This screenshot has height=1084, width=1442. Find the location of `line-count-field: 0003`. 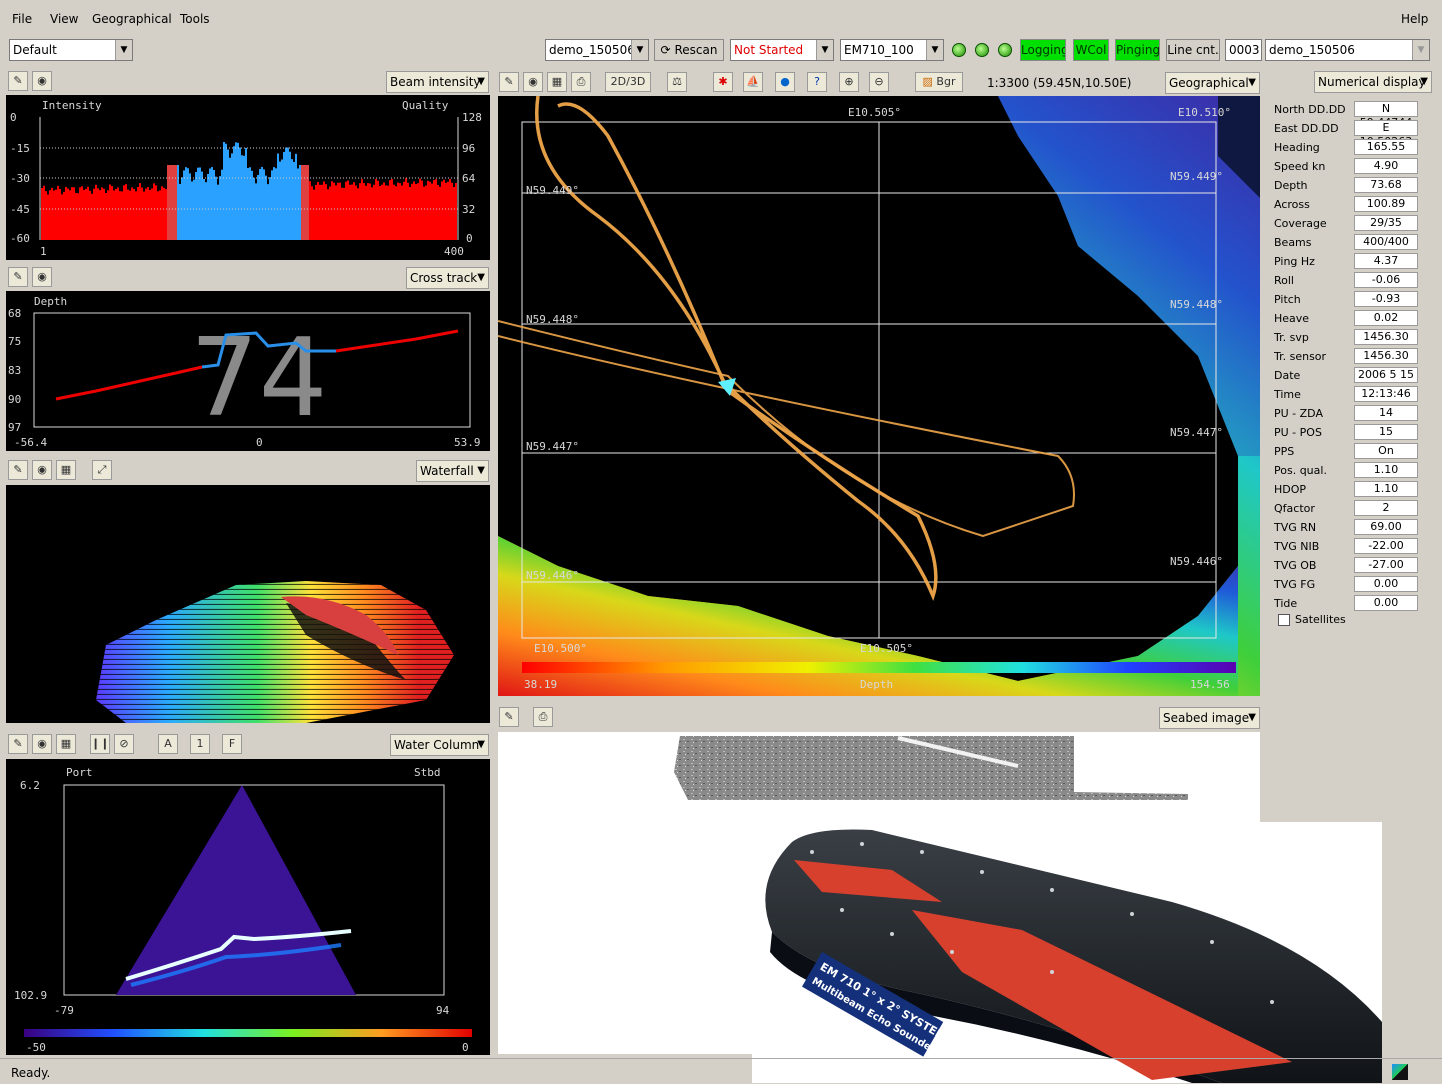

line-count-field: 0003 is located at coordinates (1243, 50).